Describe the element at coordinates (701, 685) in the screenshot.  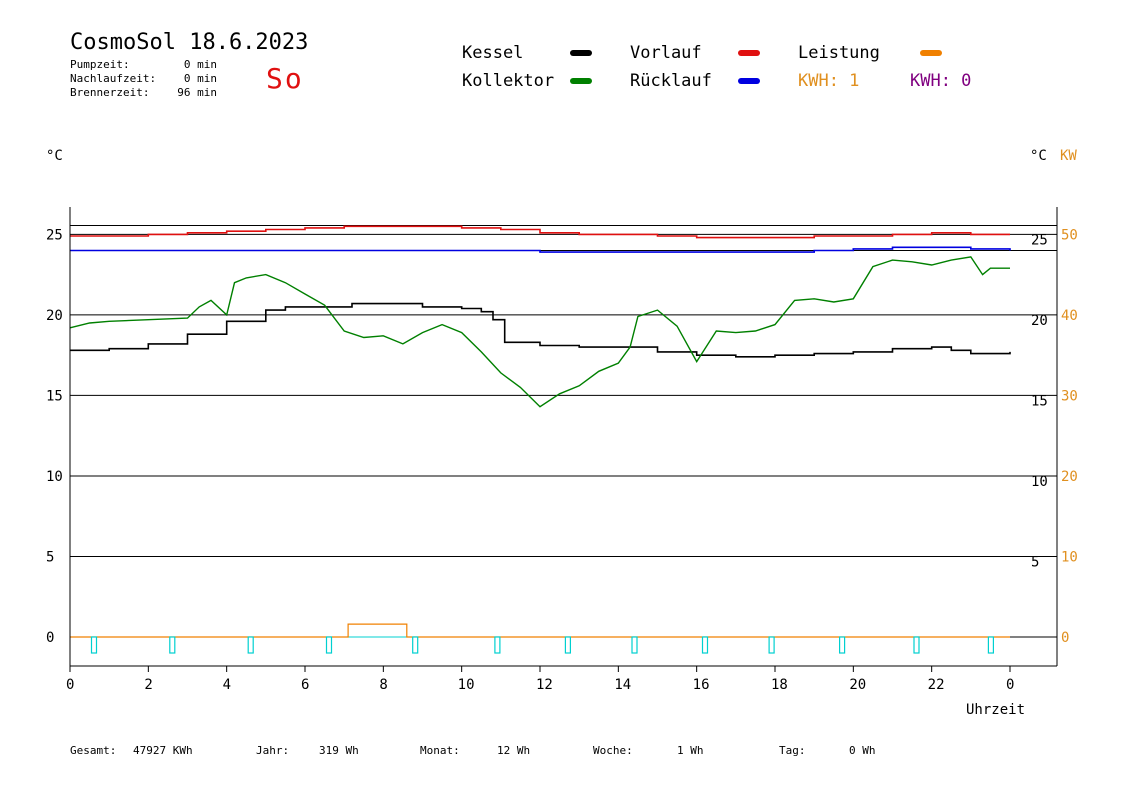
I see `x-tick-label: 16` at that location.